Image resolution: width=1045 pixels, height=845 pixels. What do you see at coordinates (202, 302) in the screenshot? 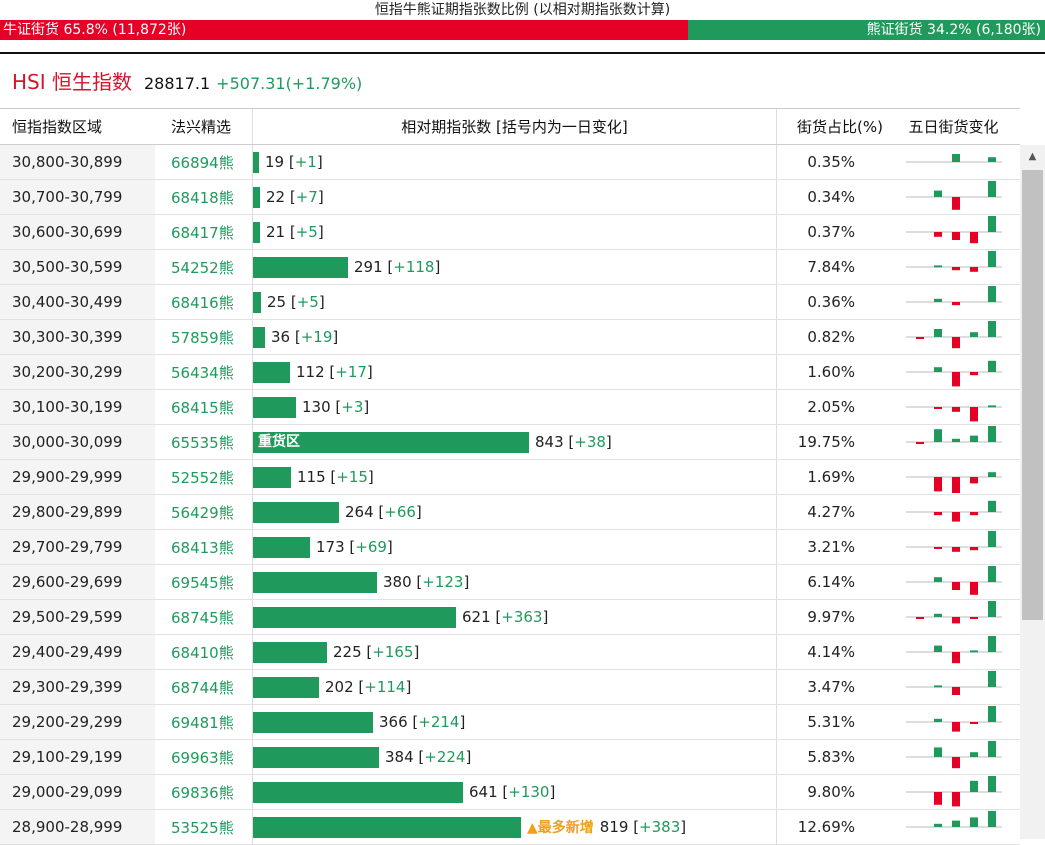
I see `warrant-code-link: 68416熊` at bounding box center [202, 302].